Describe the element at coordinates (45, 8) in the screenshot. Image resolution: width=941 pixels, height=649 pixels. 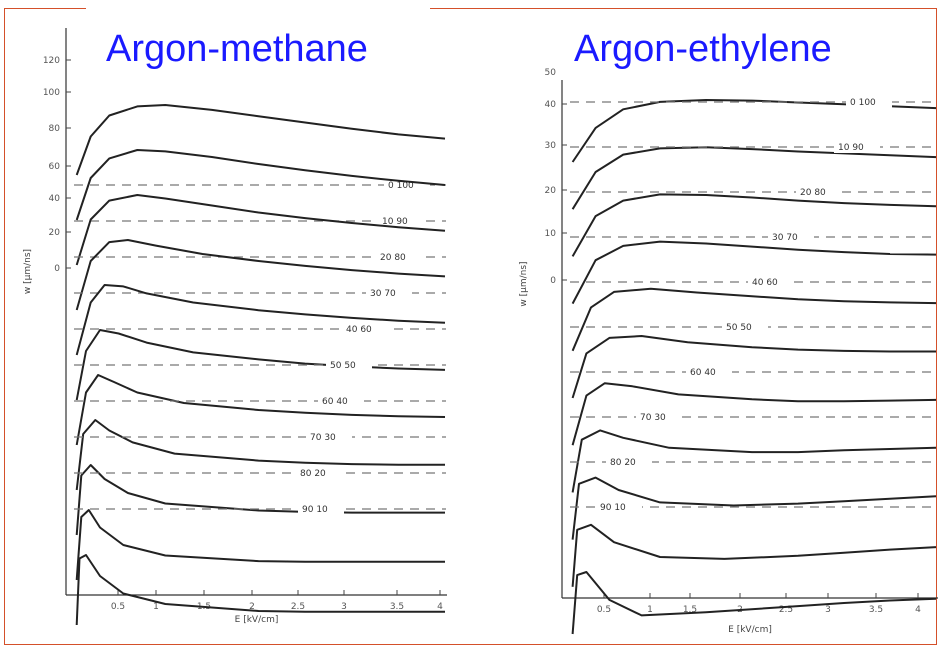
I see `frame-top-left` at that location.